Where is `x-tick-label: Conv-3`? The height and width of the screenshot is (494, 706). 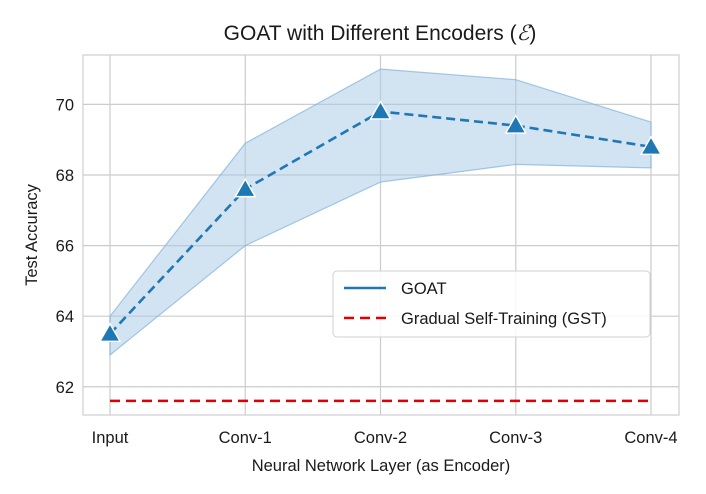 x-tick-label: Conv-3 is located at coordinates (515, 438).